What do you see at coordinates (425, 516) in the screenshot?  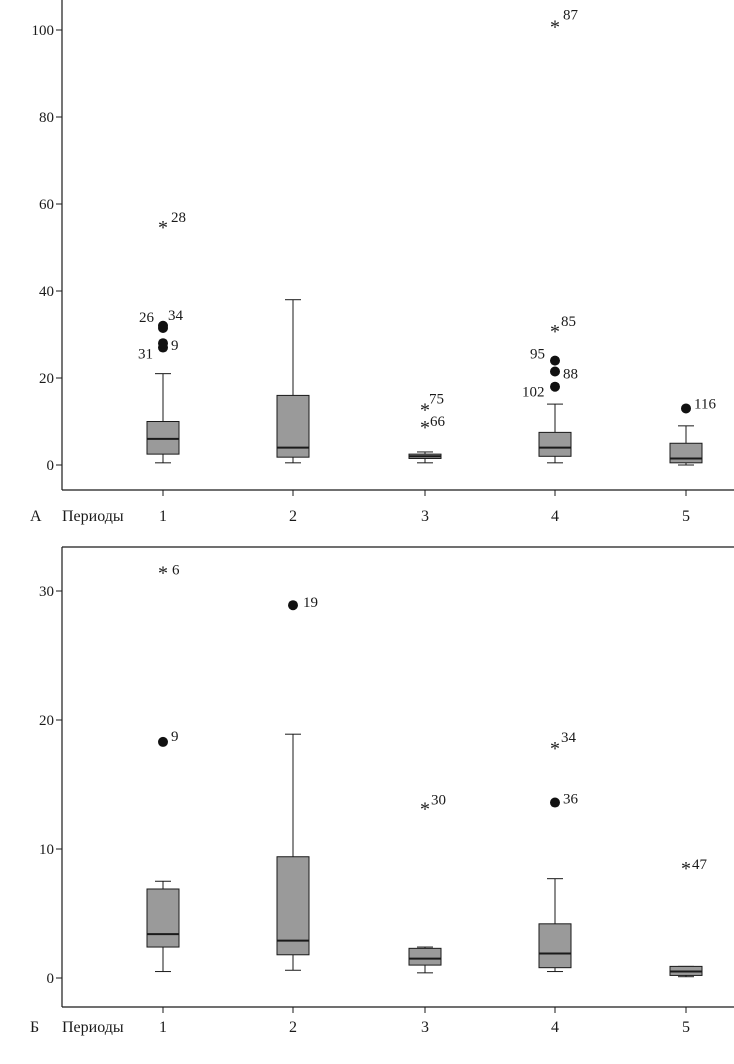 I see `panel-a-category-label: 3` at bounding box center [425, 516].